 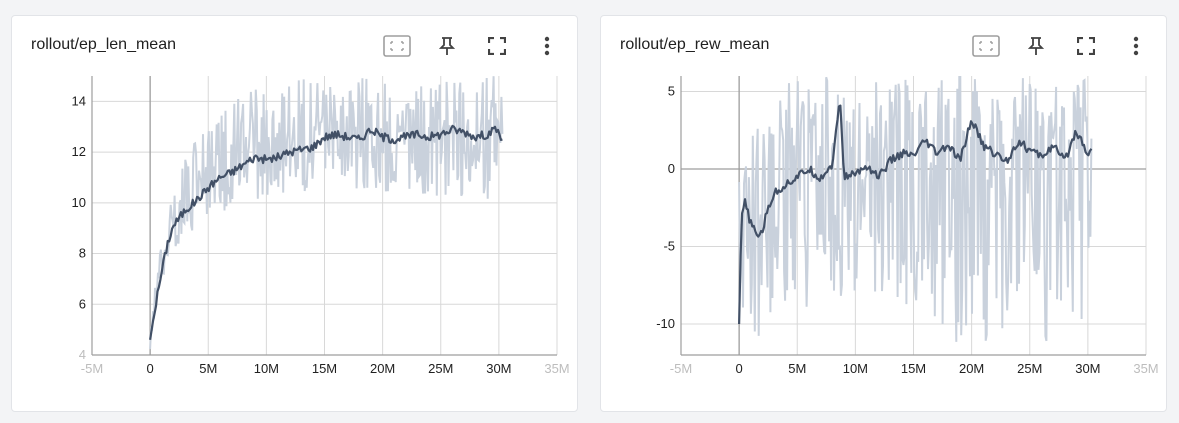 I want to click on y-tick-label: 10, so click(x=79, y=202).